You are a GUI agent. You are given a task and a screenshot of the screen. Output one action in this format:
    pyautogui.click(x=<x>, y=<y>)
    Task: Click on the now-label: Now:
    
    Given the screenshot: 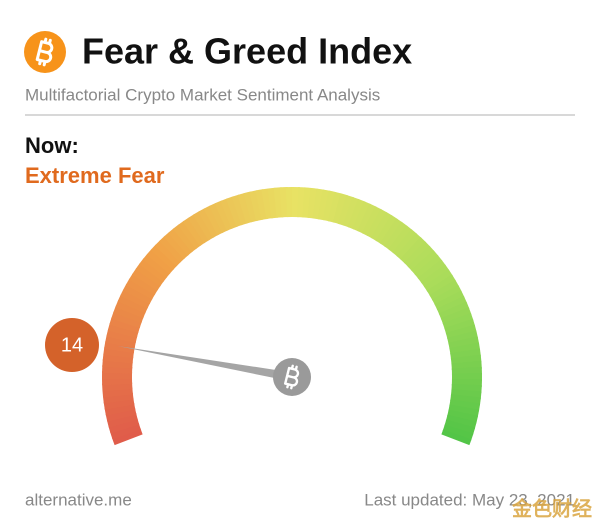 What is the action you would take?
    pyautogui.click(x=52, y=145)
    